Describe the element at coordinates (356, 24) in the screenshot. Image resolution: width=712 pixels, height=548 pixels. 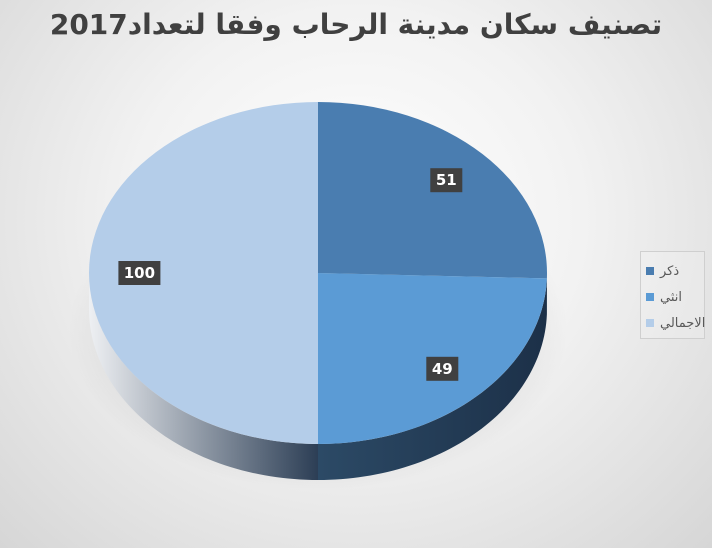
I see `chart-title: تصنيف سكان مدينة الرحاب وفقا لتعداد2017` at that location.